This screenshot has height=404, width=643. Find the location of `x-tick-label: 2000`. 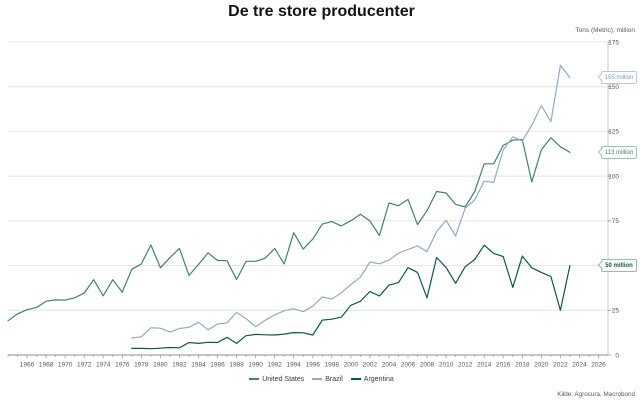

x-tick-label: 2000 is located at coordinates (351, 365).